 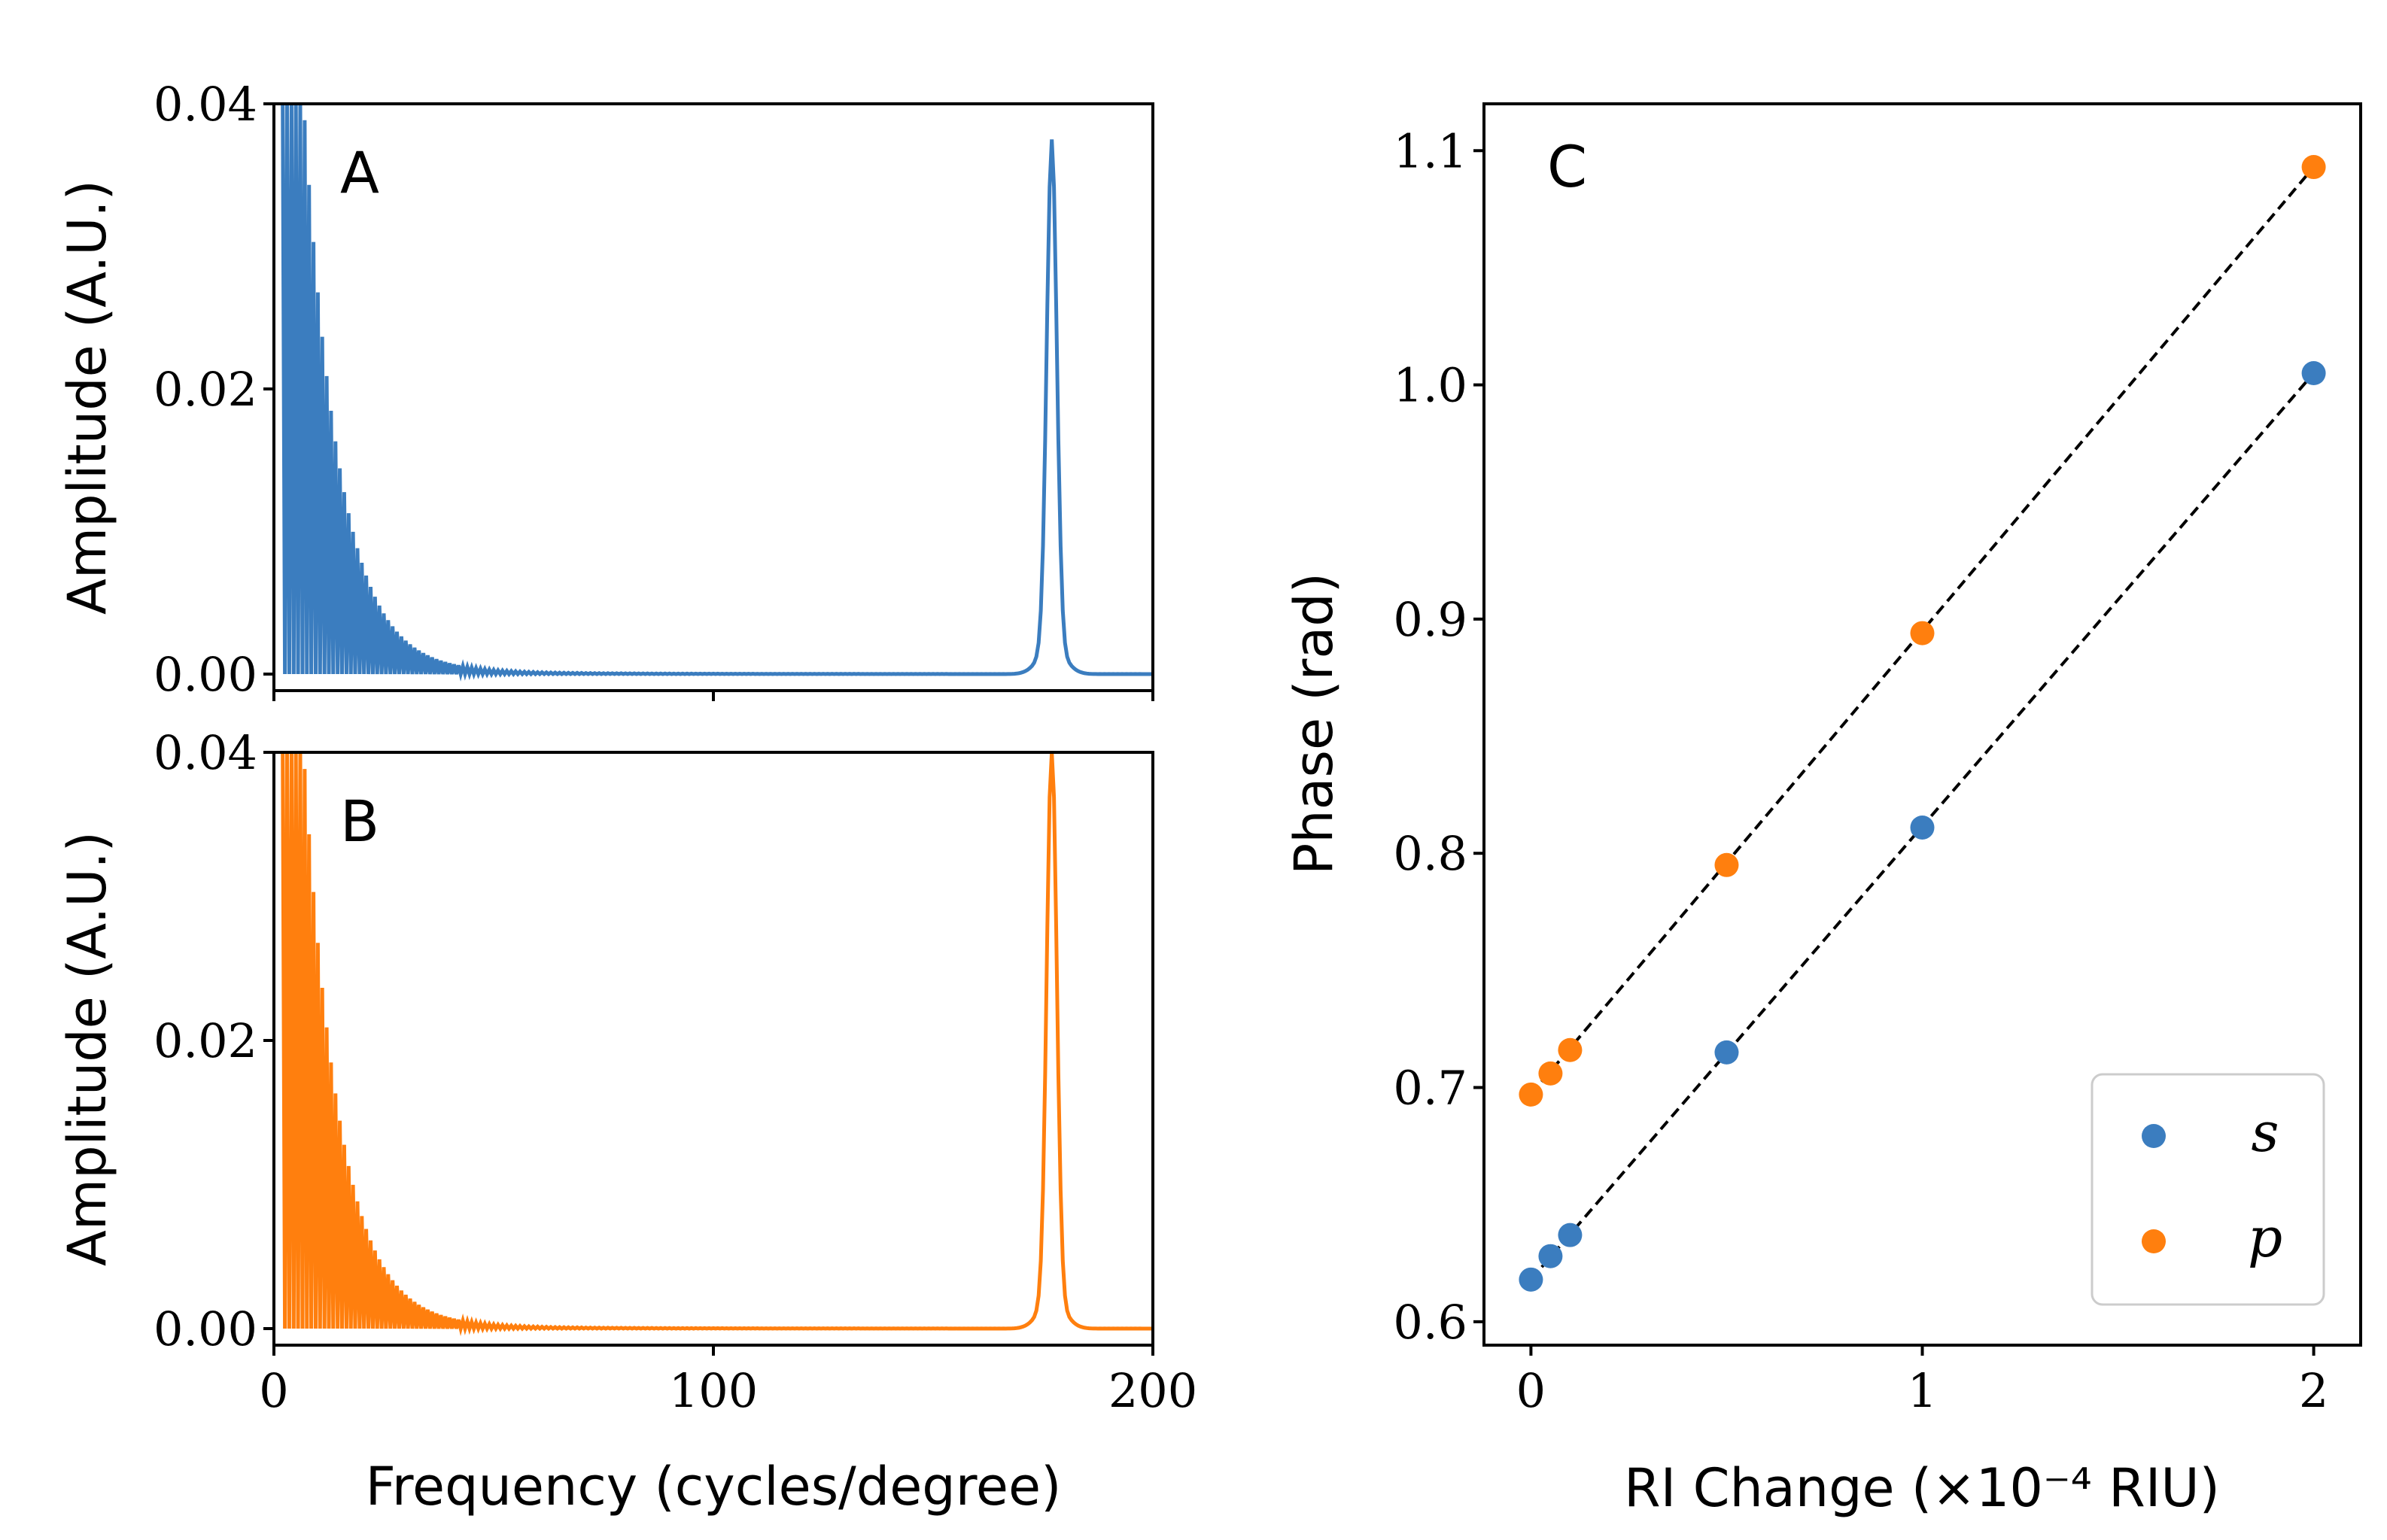 I want to click on panel-c-legend: s p, so click(x=2208, y=1189).